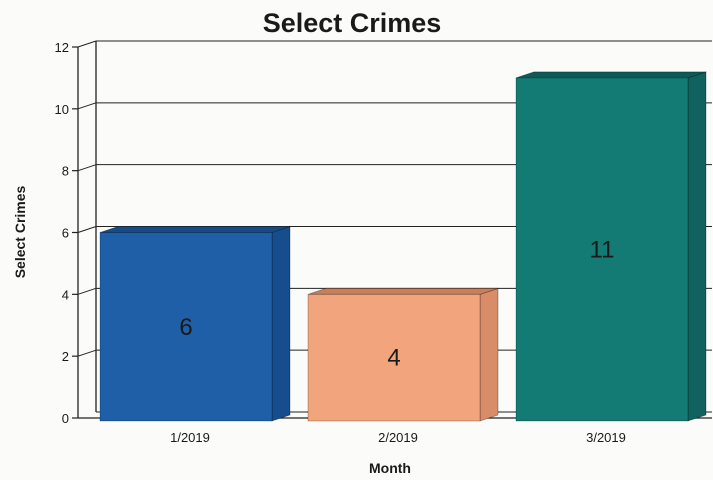  What do you see at coordinates (606, 437) in the screenshot?
I see `x-tick-label: 3/2019` at bounding box center [606, 437].